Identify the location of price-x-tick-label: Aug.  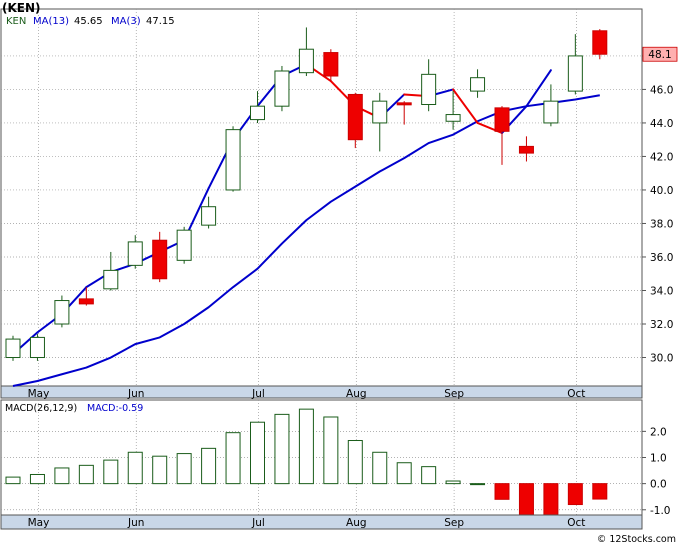
(356, 394).